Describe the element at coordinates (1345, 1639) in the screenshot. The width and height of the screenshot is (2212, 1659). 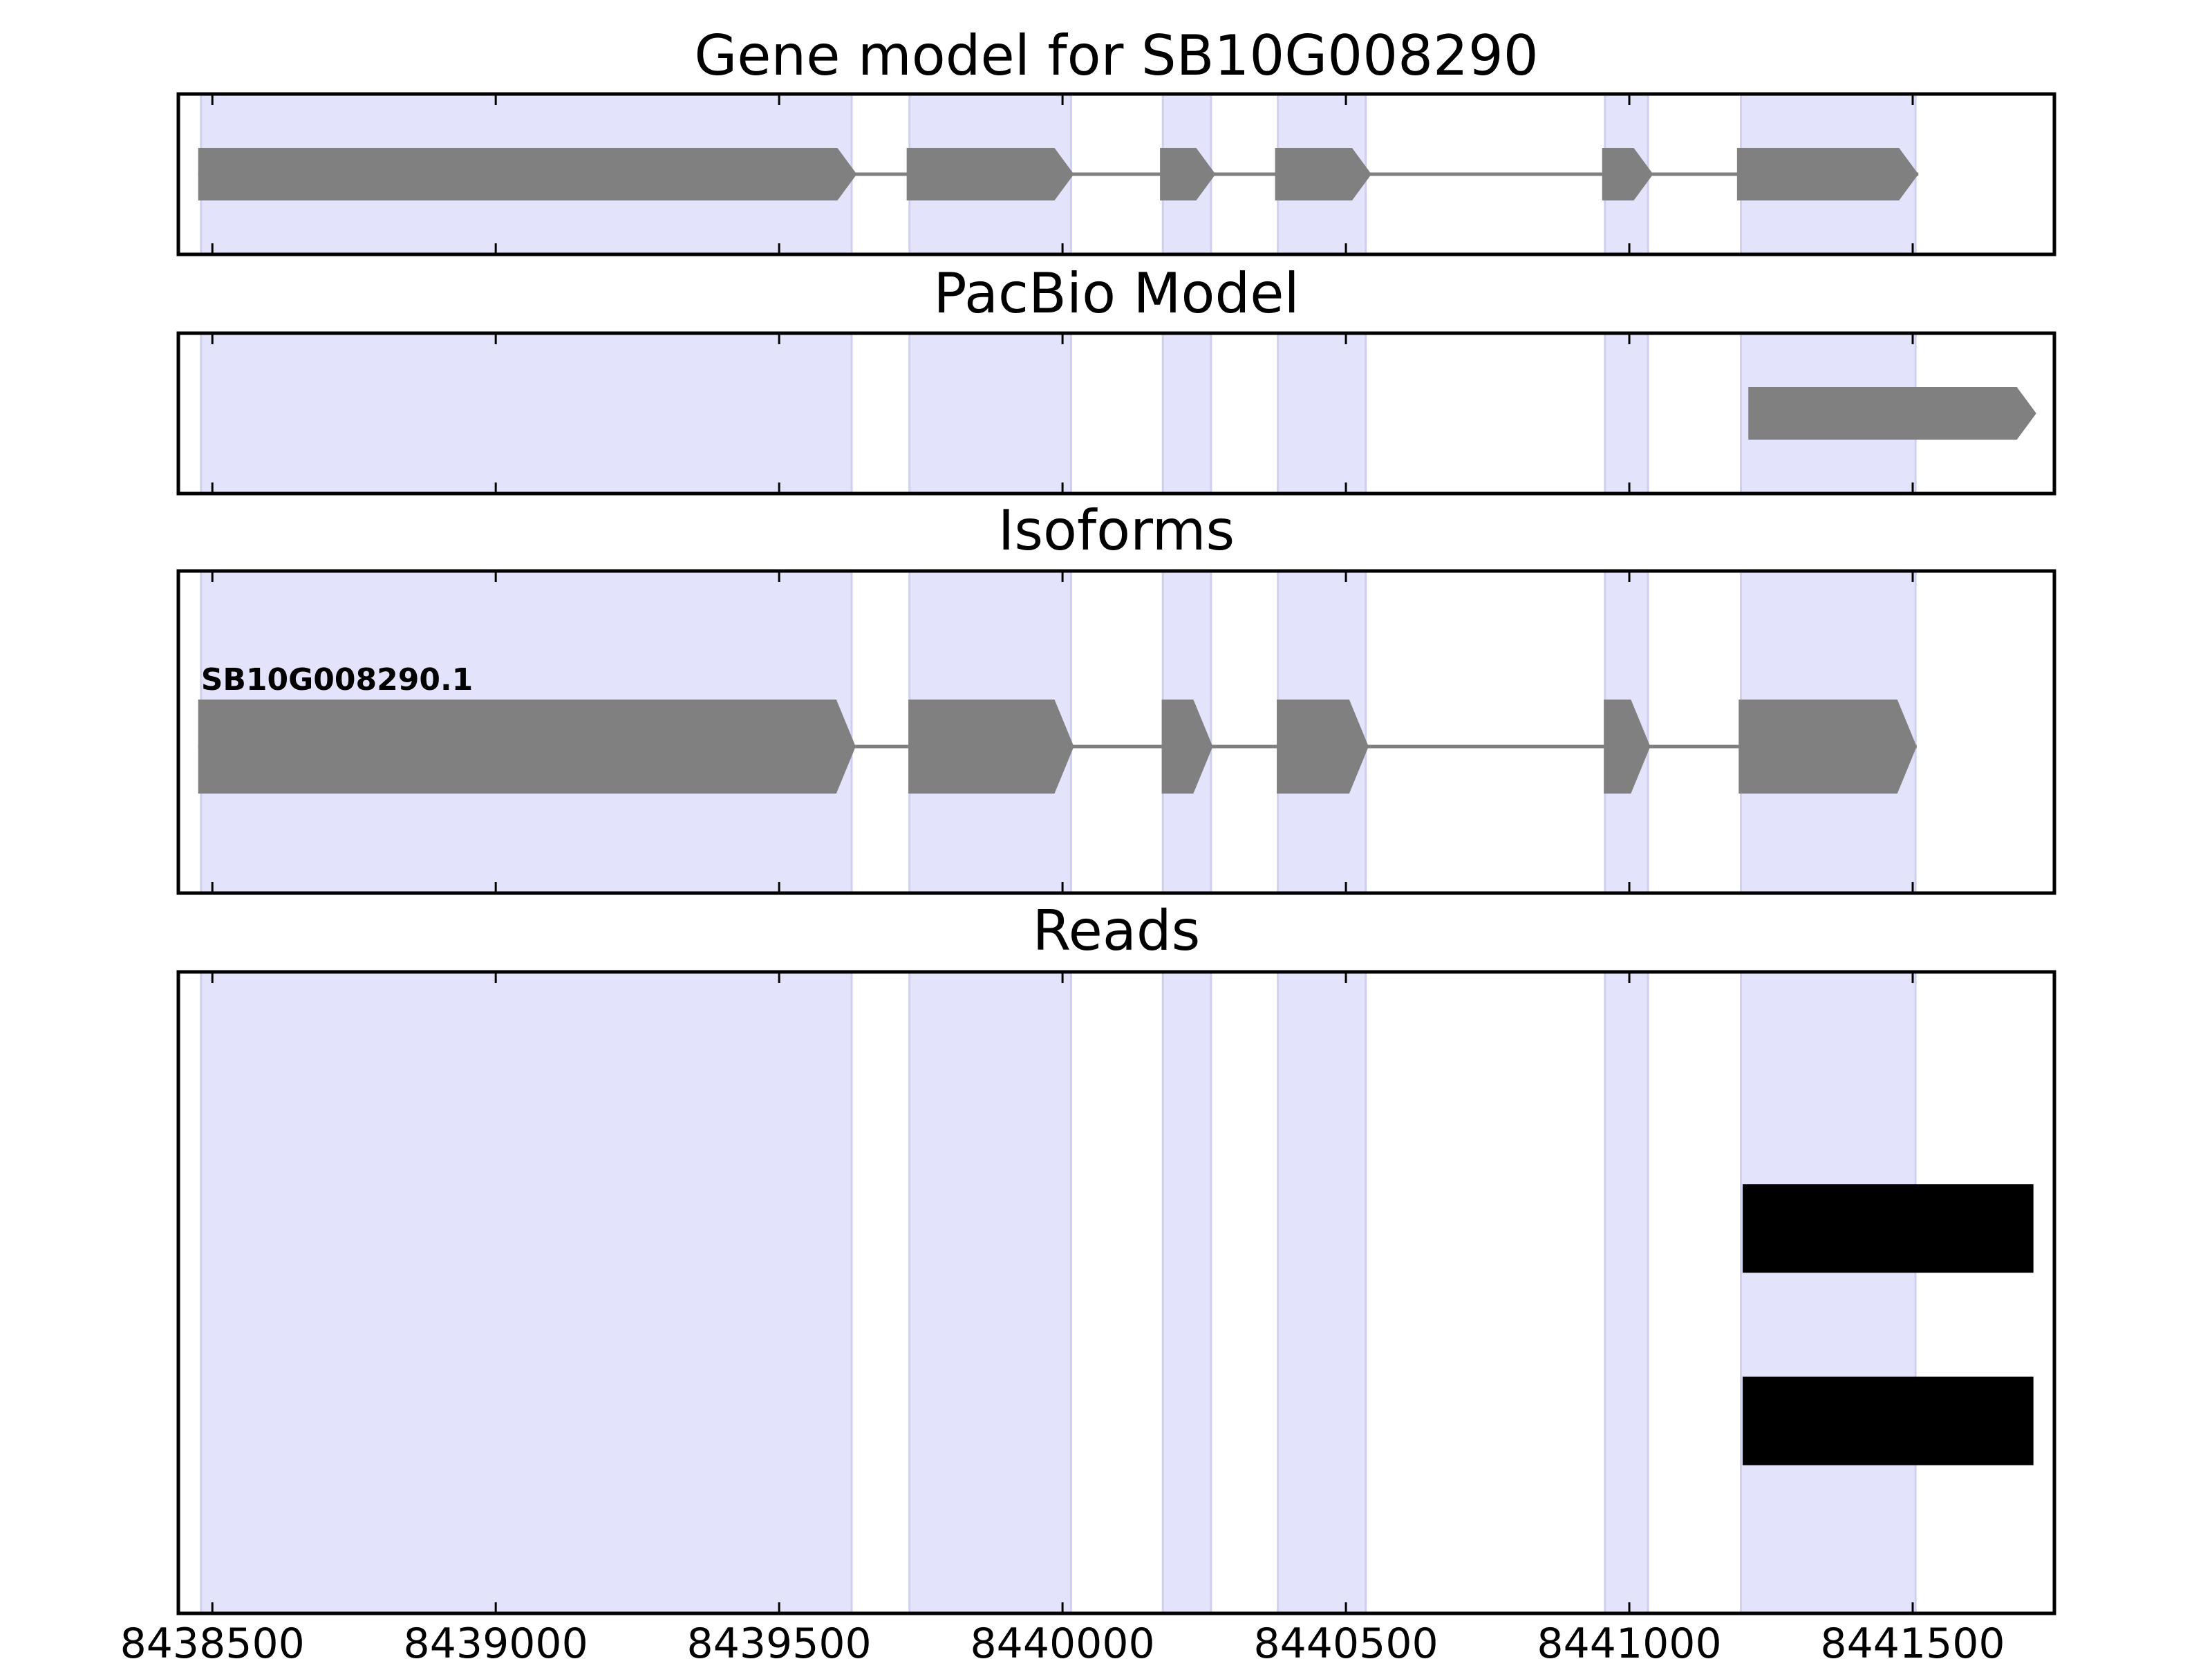
I see `x-tick-label: 8440500` at that location.